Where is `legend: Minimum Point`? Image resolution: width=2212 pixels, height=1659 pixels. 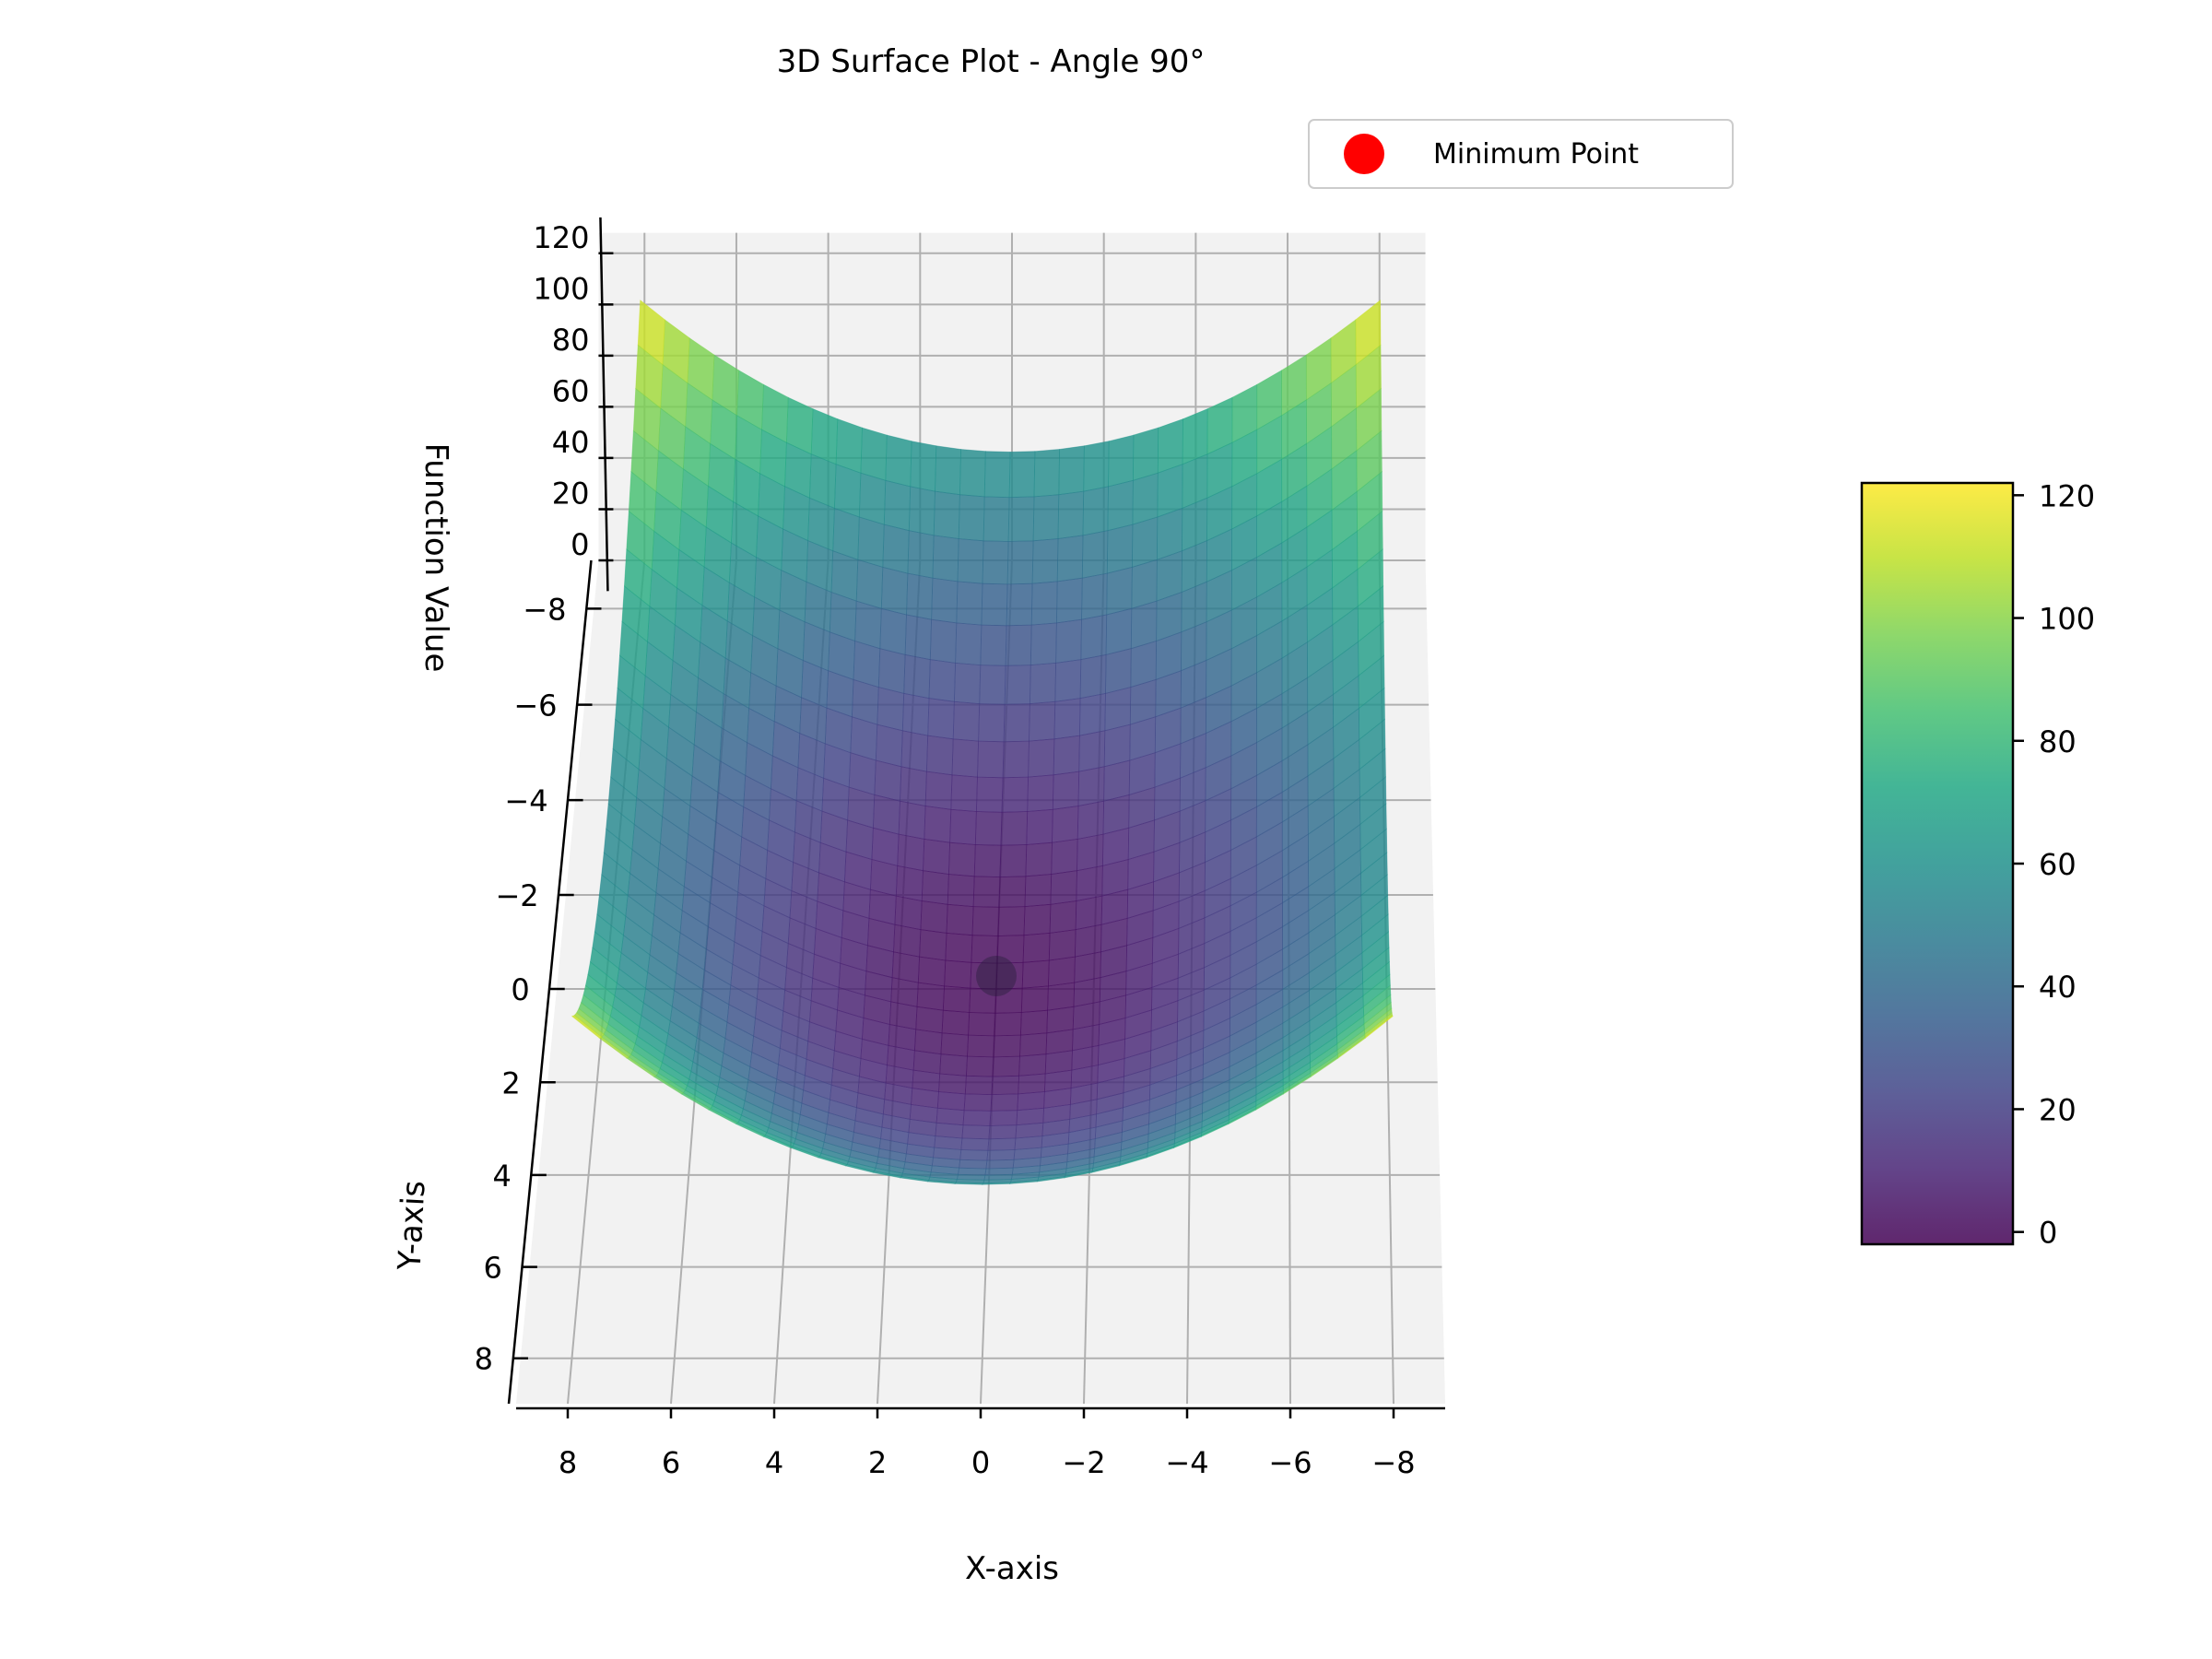
legend: Minimum Point is located at coordinates (1521, 154).